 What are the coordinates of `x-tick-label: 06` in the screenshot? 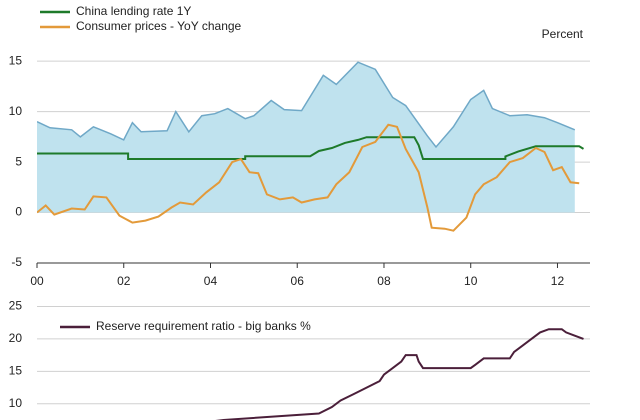 It's located at (298, 281).